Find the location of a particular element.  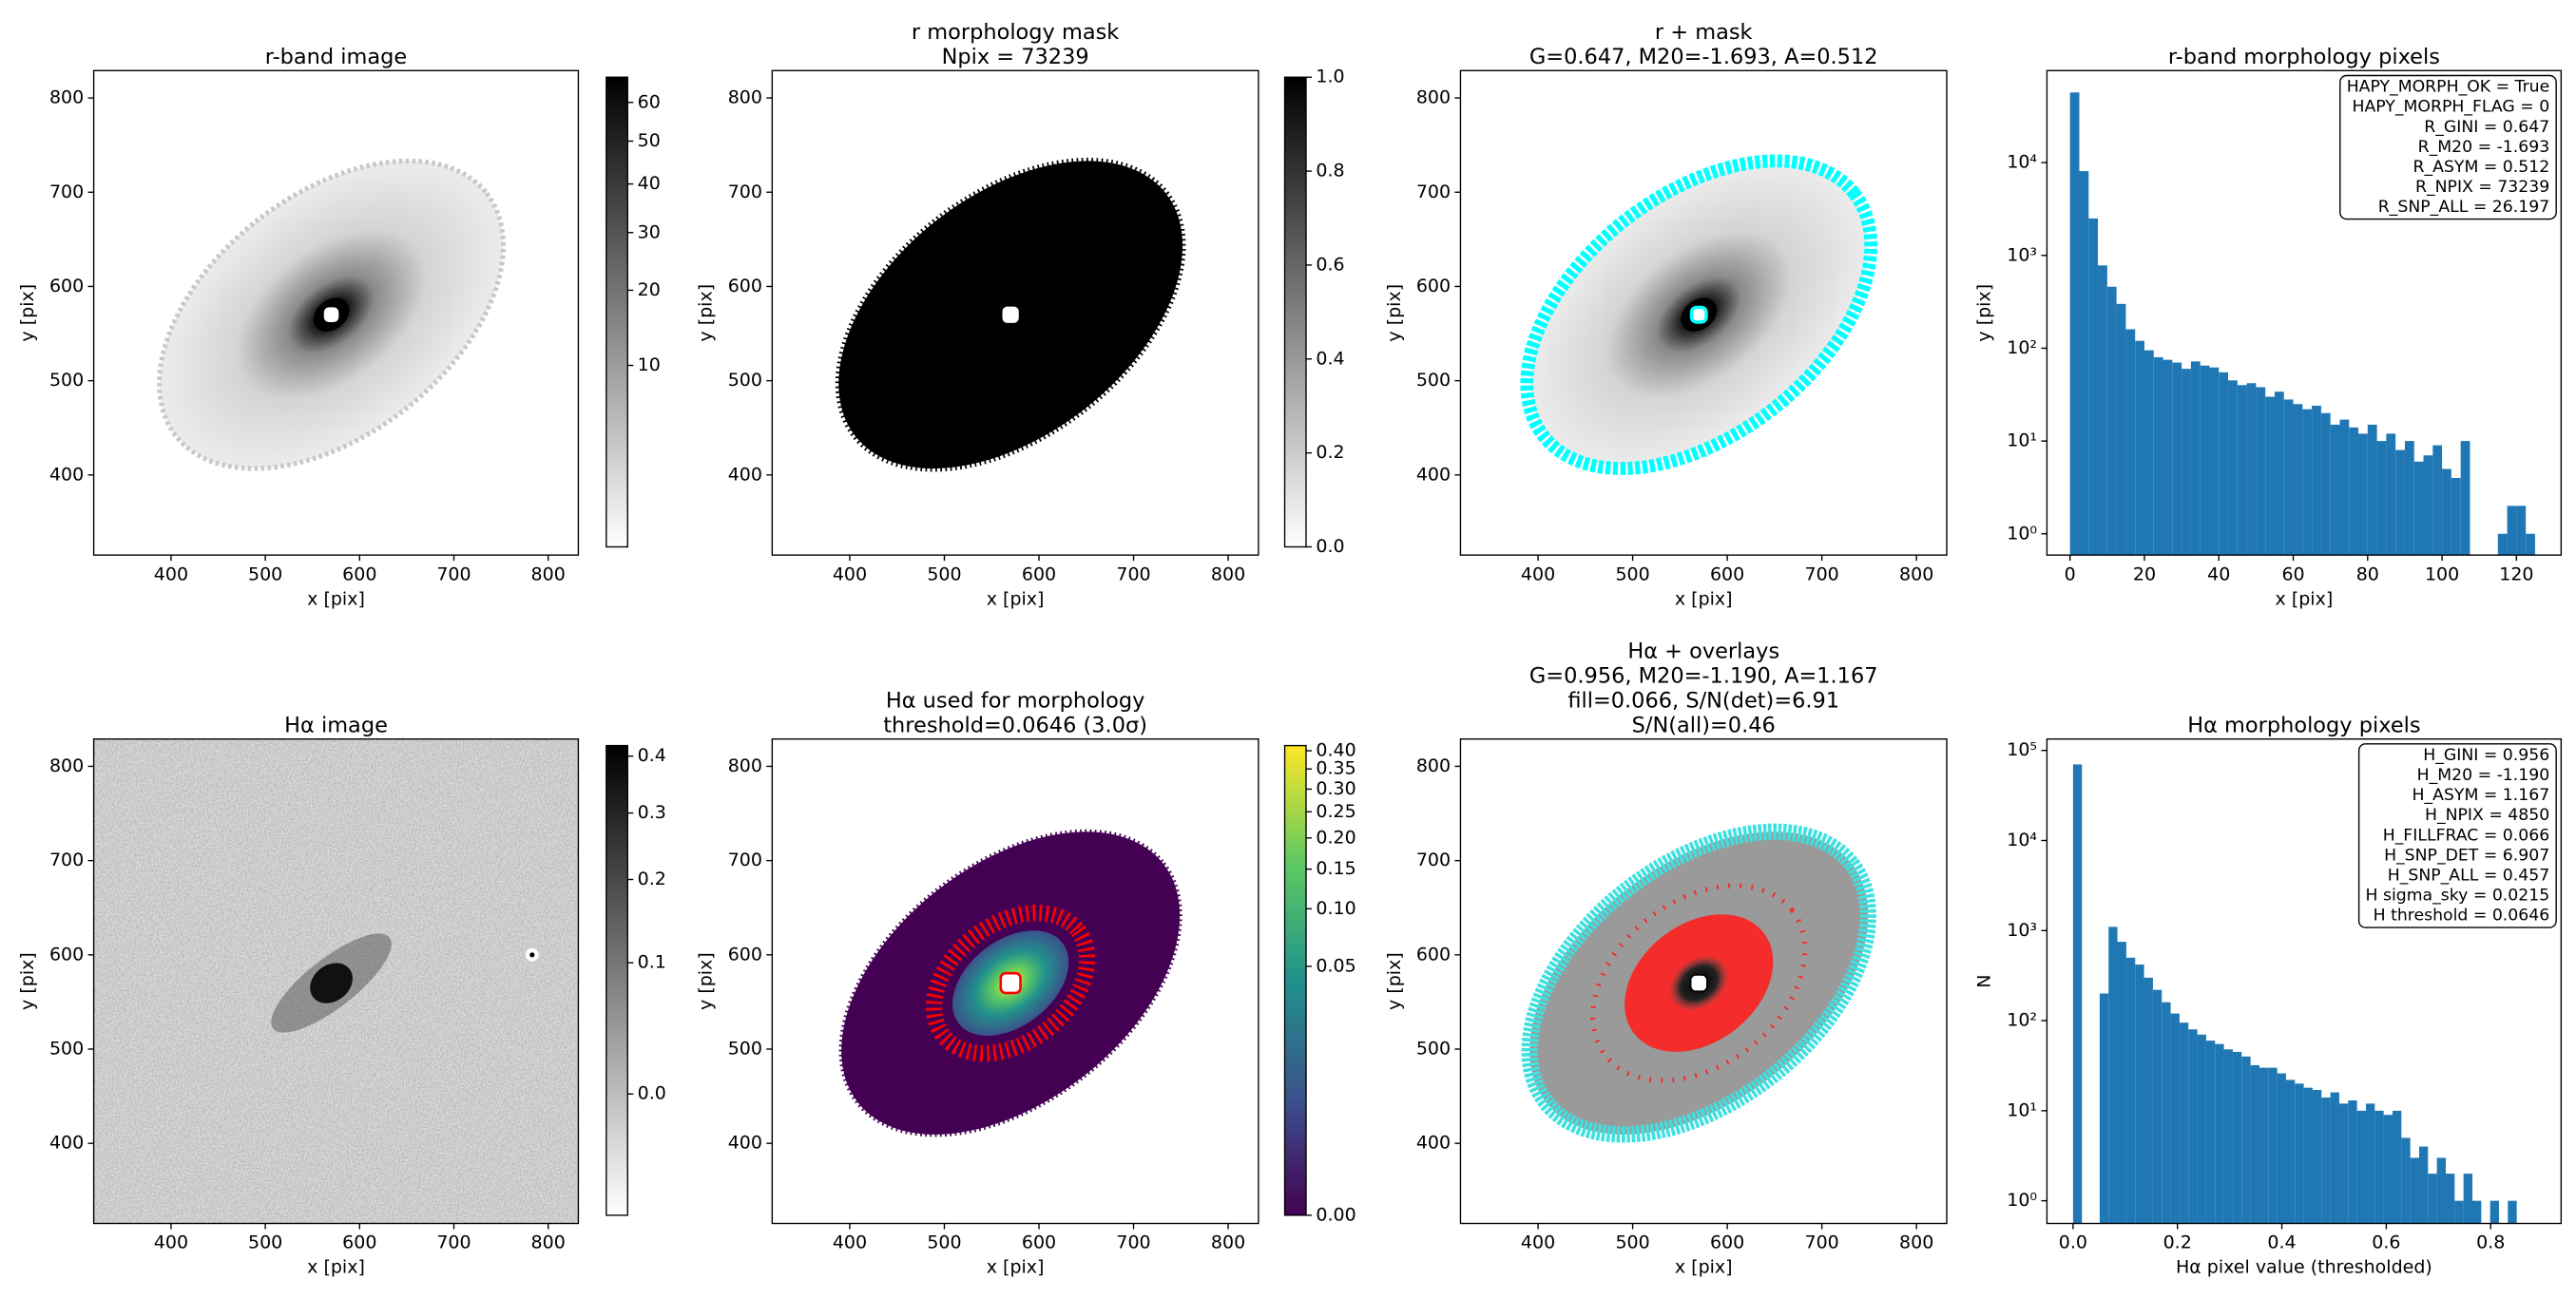

x-tick-label: 0 is located at coordinates (2071, 574).